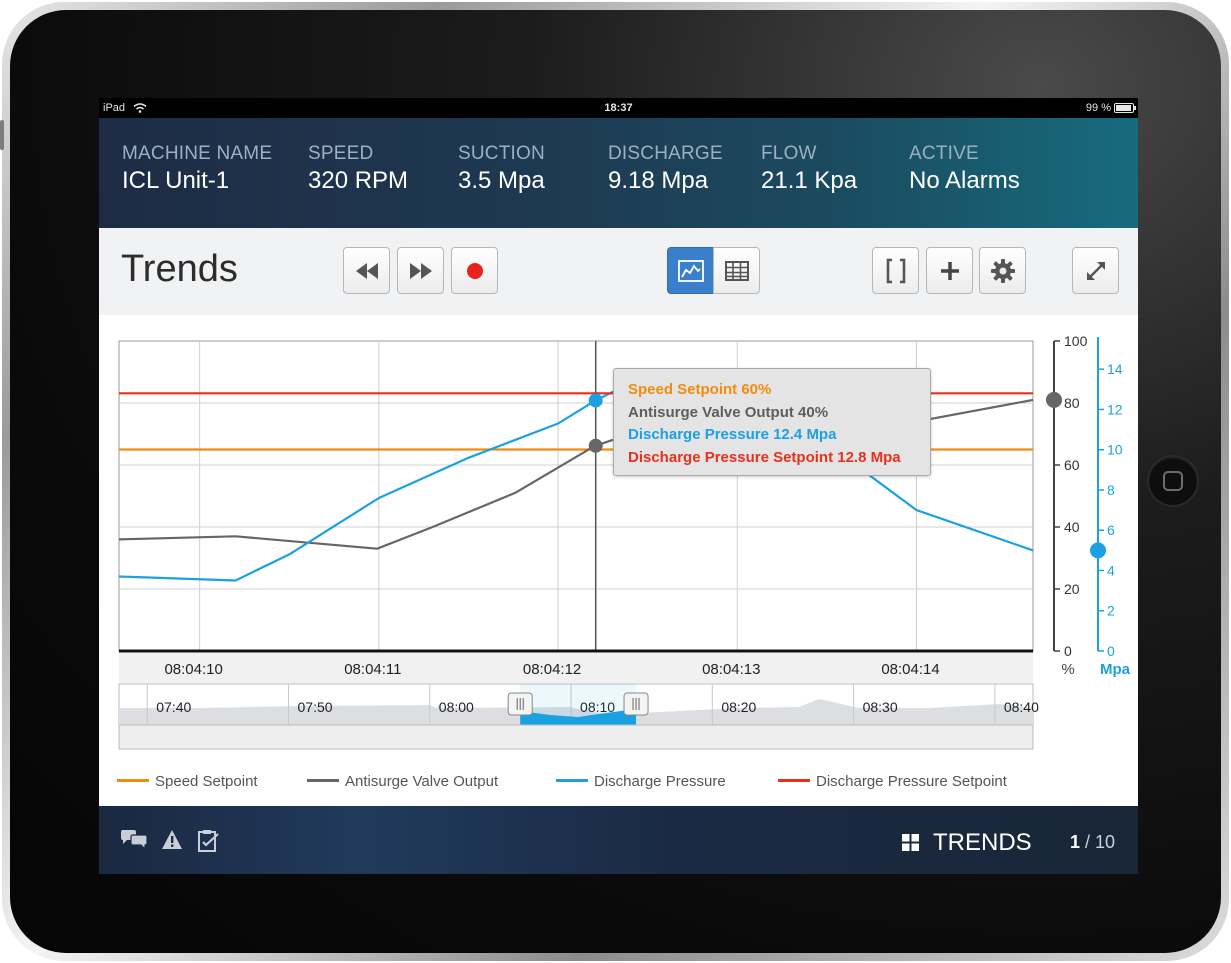 The width and height of the screenshot is (1231, 963). Describe the element at coordinates (1054, 399) in the screenshot. I see `axis-marker-antisurge-valve` at that location.